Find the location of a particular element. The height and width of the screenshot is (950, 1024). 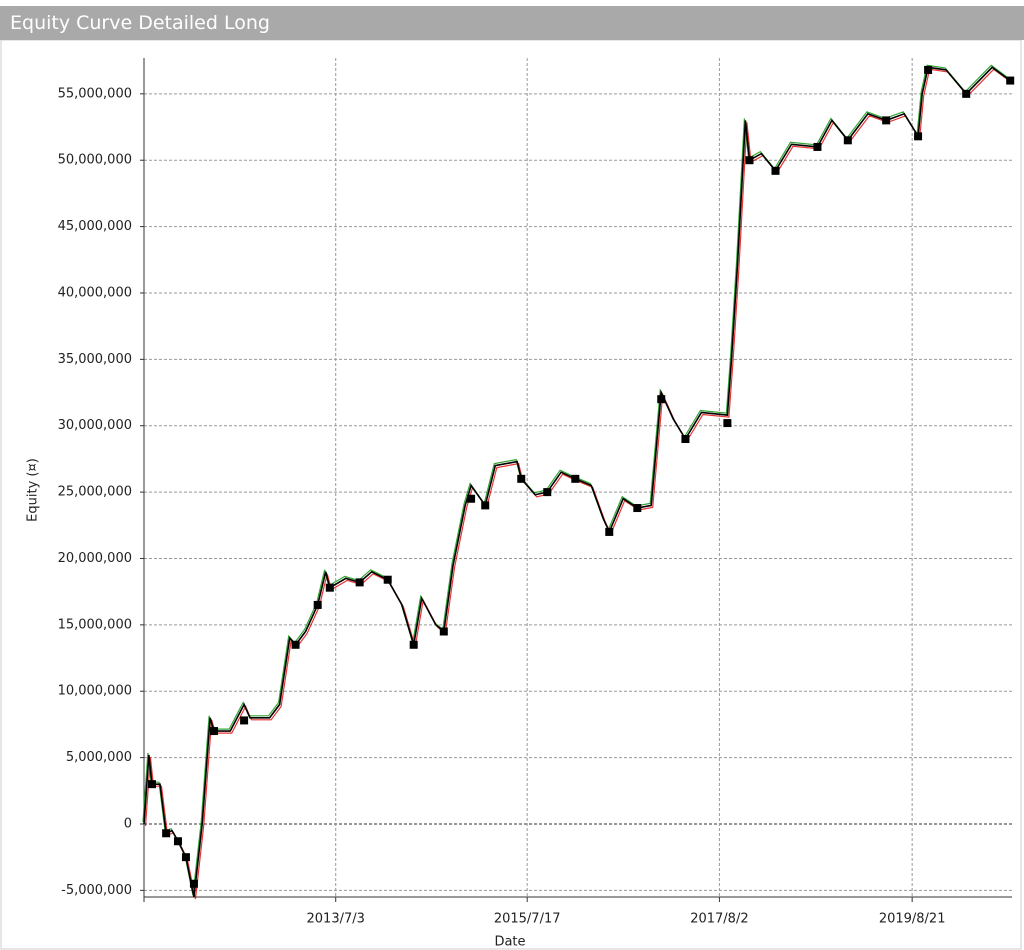

y-tick-label: 40,000,000 is located at coordinates (95, 292).